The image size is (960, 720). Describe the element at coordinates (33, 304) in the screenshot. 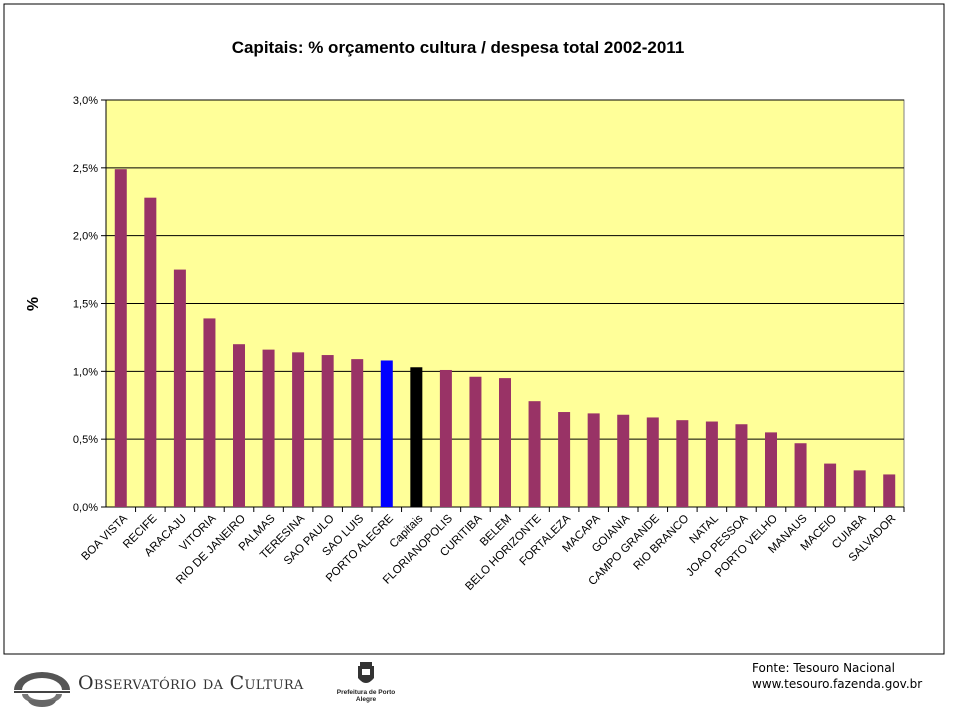

I see `y-axis-label: %` at that location.